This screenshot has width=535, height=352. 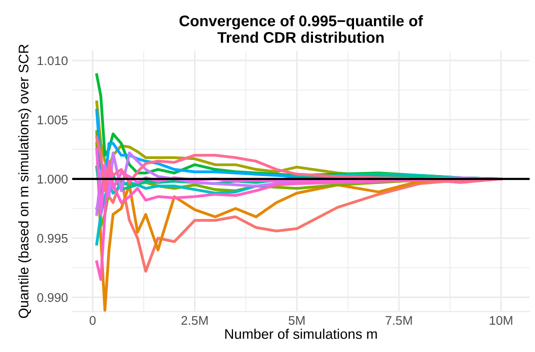 What do you see at coordinates (52, 297) in the screenshot?
I see `y-tick-label: 0.990` at bounding box center [52, 297].